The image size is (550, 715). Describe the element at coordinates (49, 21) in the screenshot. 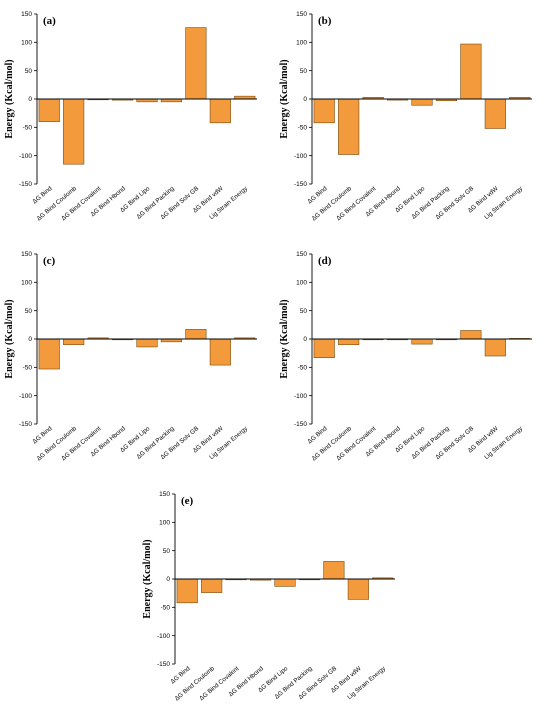

I see `panel-label: (a)` at that location.